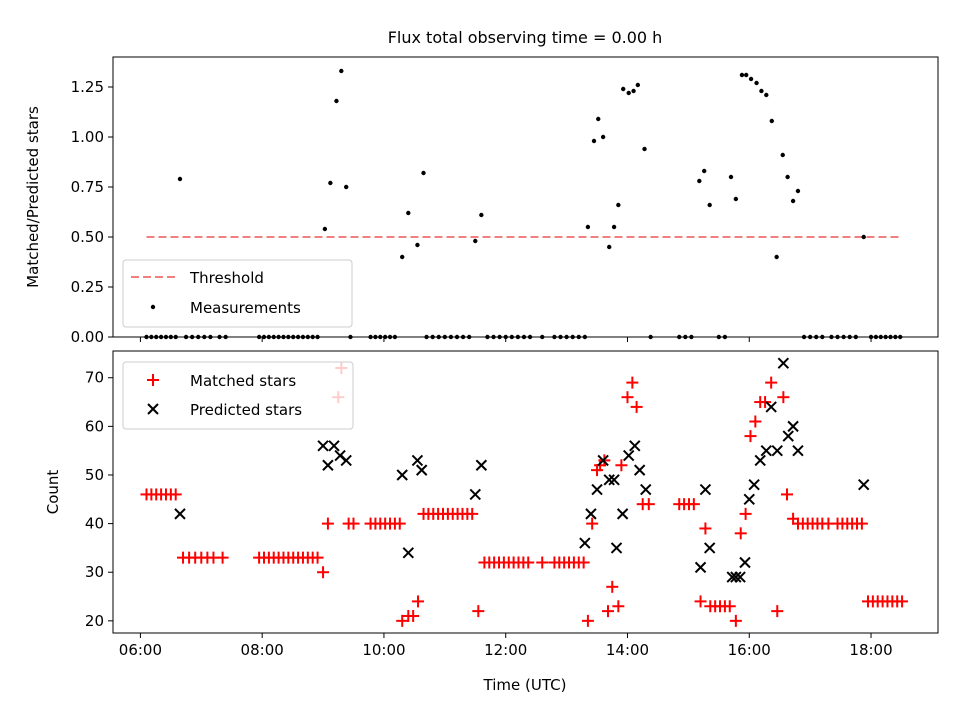 This screenshot has height=720, width=960. Describe the element at coordinates (94, 475) in the screenshot. I see `bottom-ytick-label: 50` at that location.